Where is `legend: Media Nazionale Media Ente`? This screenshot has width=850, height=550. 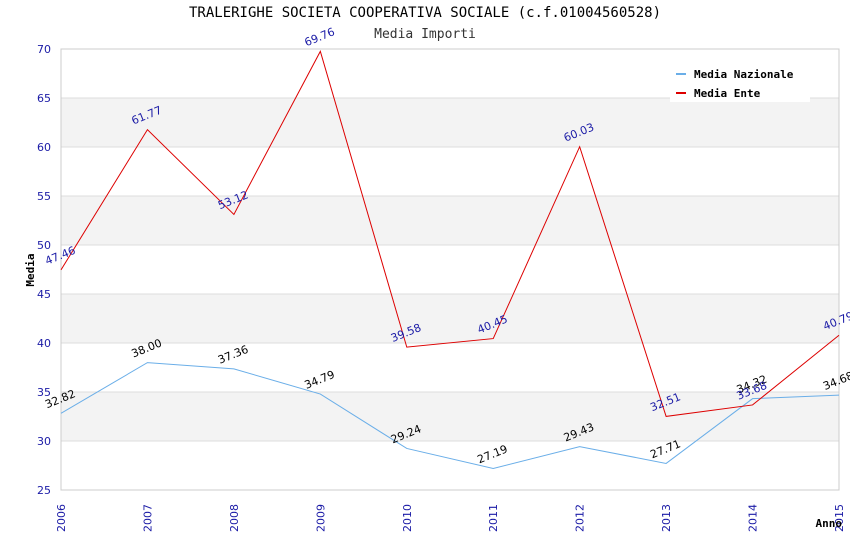 legend: Media Nazionale Media Ente is located at coordinates (740, 81).